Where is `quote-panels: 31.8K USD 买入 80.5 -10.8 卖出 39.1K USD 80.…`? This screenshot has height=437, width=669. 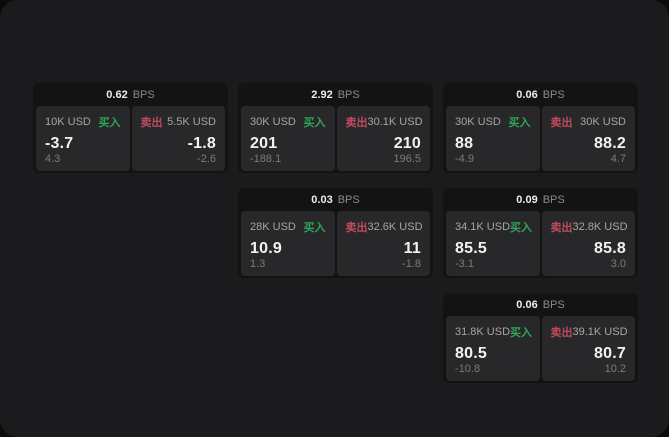
quote-panels: 31.8K USD 买入 80.5 -10.8 卖出 39.1K USD 80.… is located at coordinates (540, 350).